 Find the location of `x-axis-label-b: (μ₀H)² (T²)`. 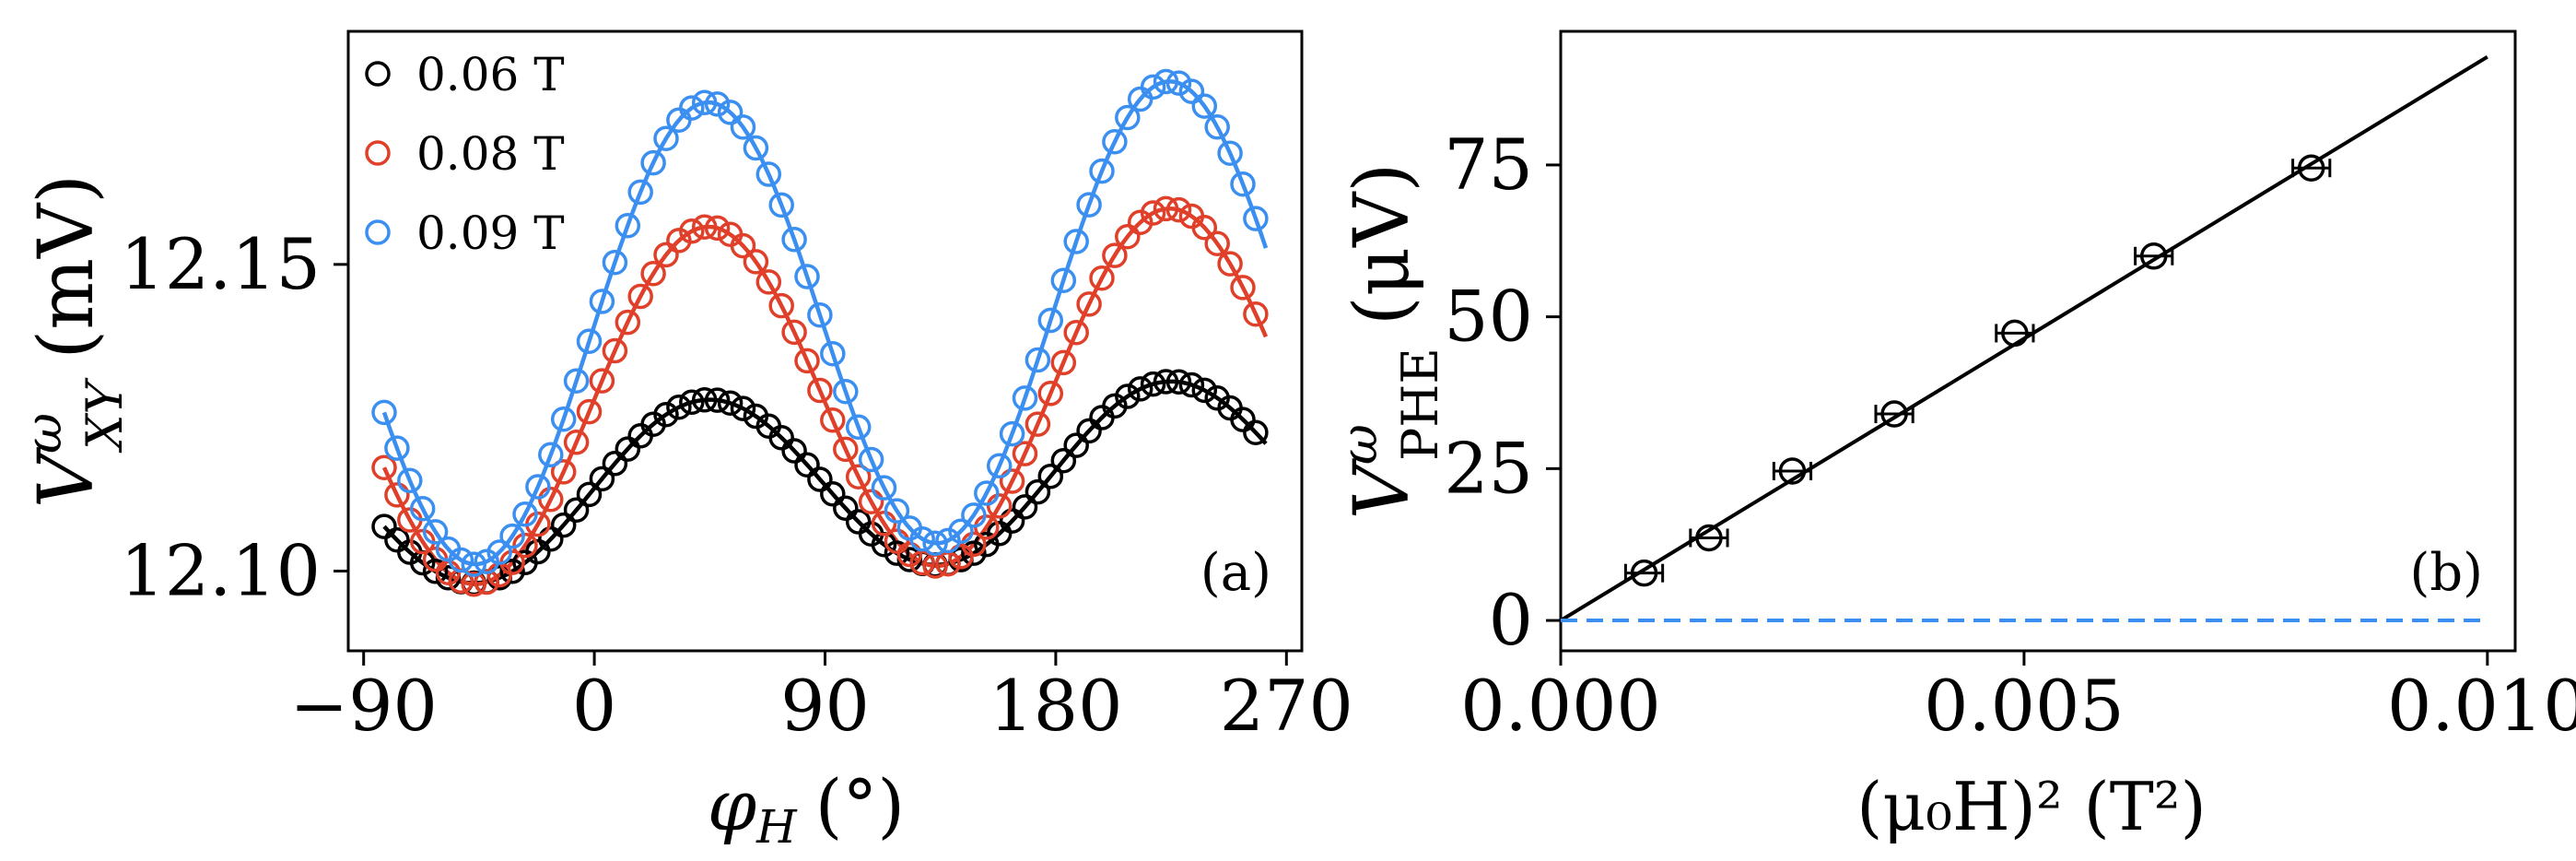

x-axis-label-b: (μ₀H)² (T²) is located at coordinates (2031, 806).